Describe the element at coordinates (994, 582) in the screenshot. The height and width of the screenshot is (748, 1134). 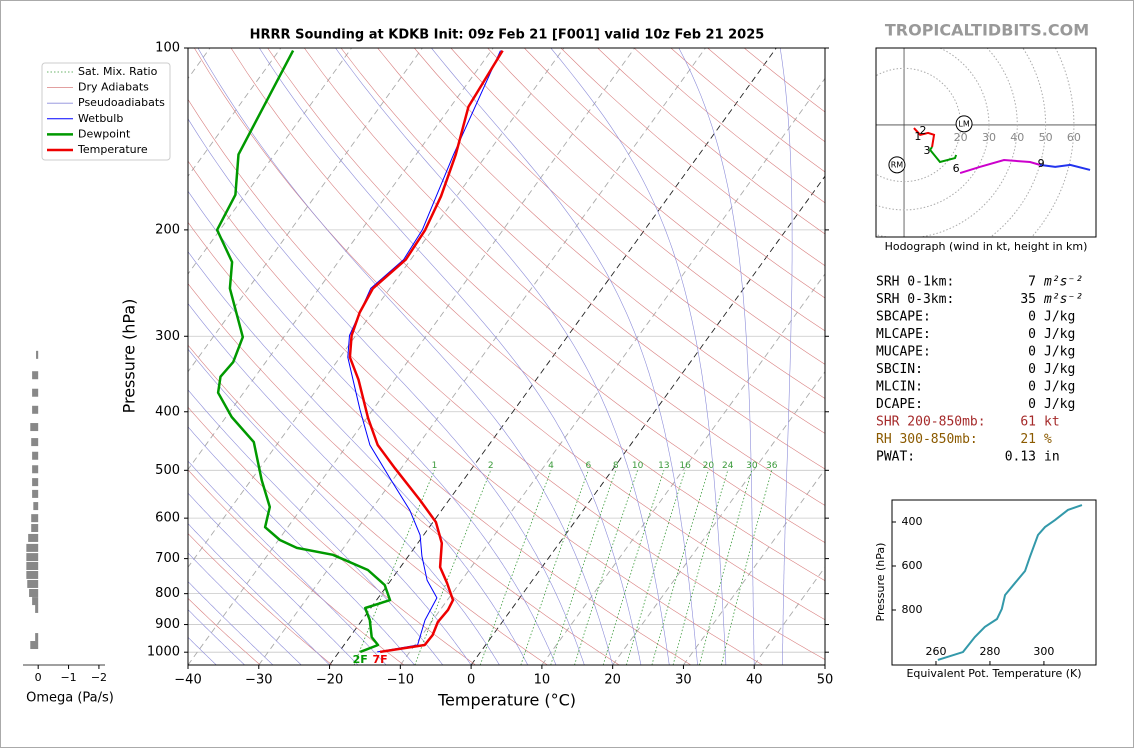
I see `thetae-frame` at that location.